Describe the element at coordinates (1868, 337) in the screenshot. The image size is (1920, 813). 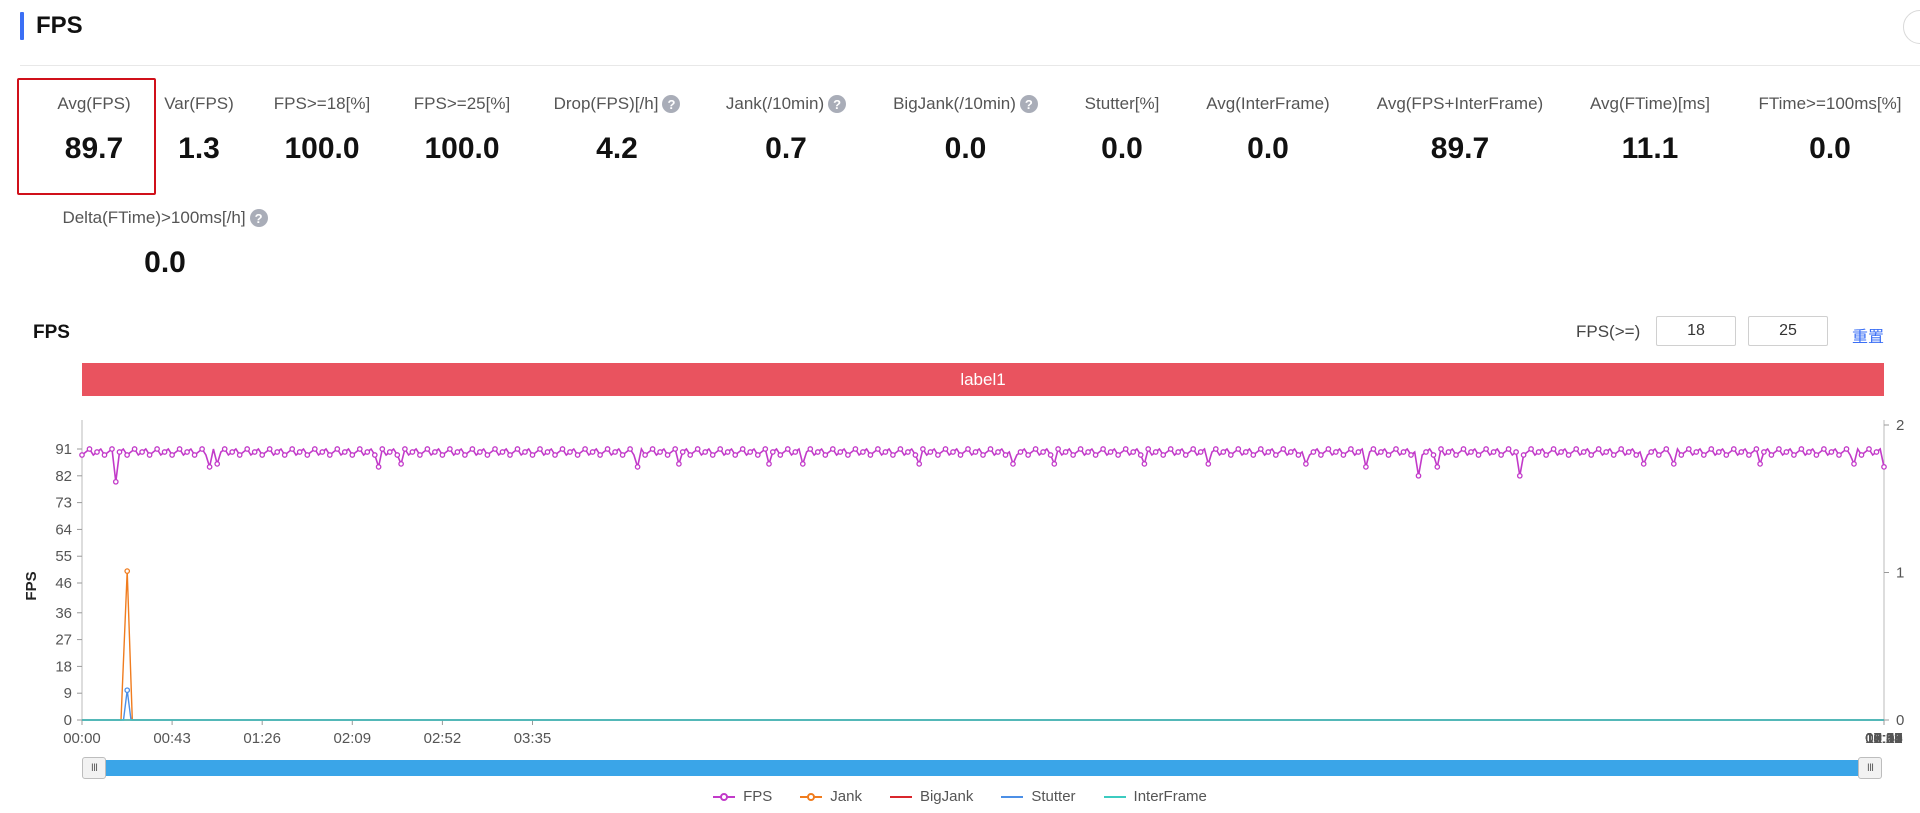
I see `reset-link: 重置` at that location.